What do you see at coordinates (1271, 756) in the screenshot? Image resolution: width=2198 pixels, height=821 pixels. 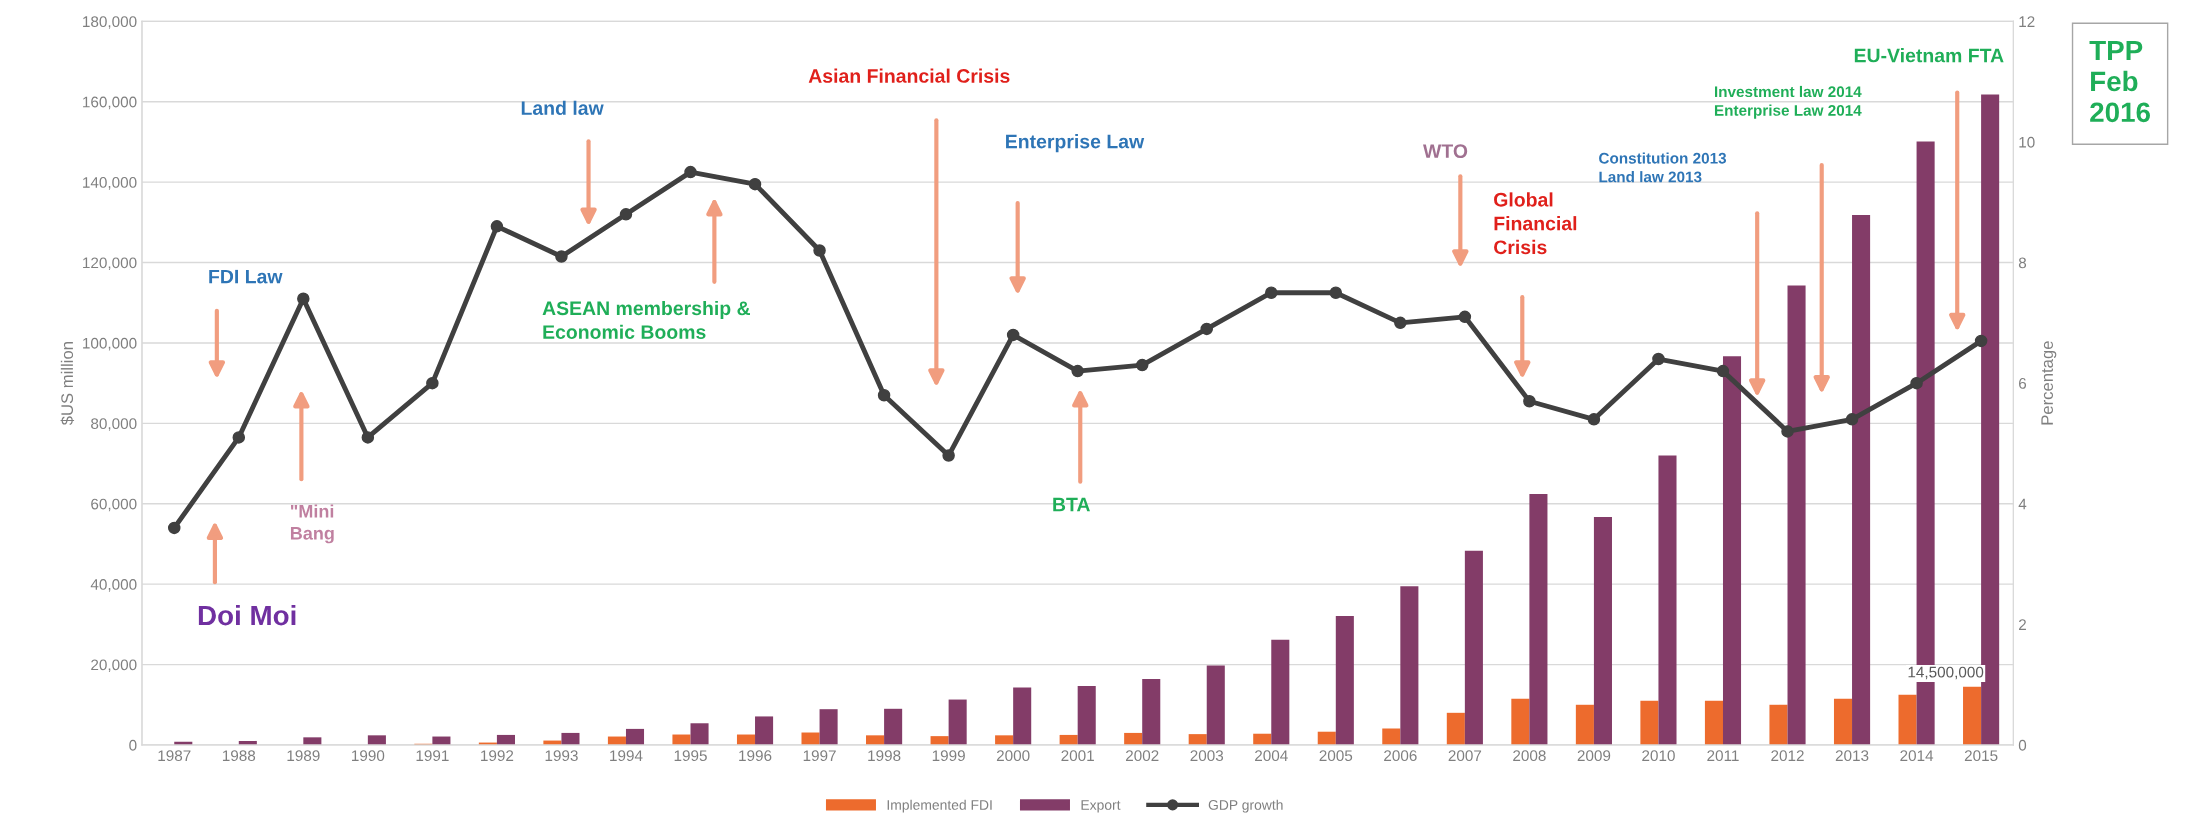 I see `x-tick-label: 2004` at bounding box center [1271, 756].